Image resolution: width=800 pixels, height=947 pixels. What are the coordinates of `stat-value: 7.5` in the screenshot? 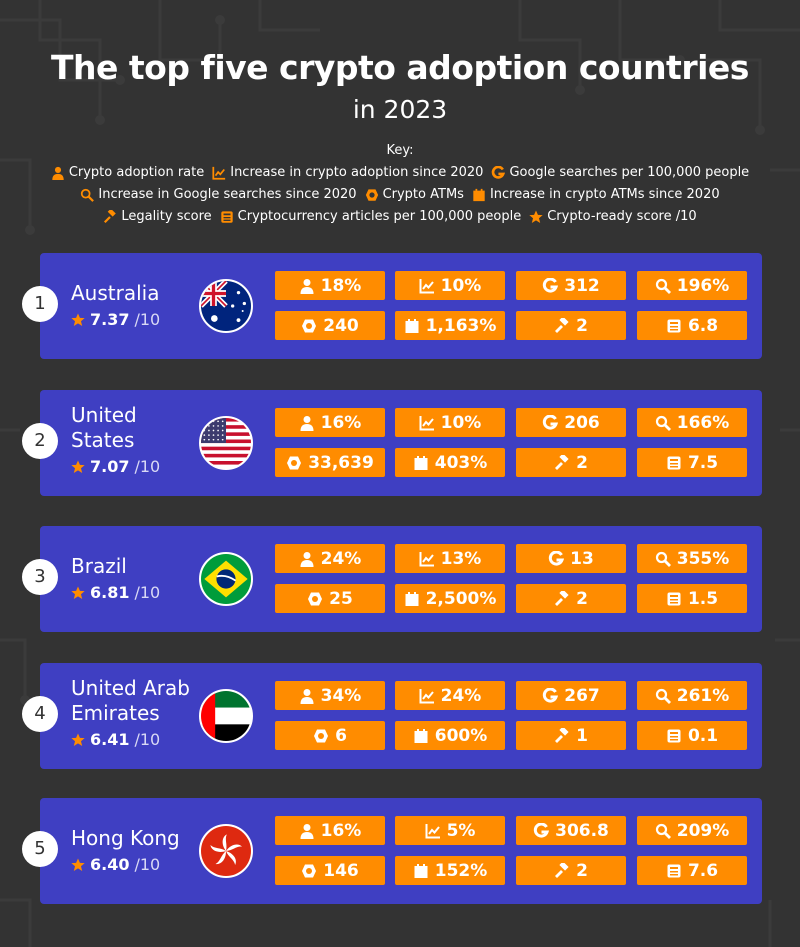 It's located at (703, 462).